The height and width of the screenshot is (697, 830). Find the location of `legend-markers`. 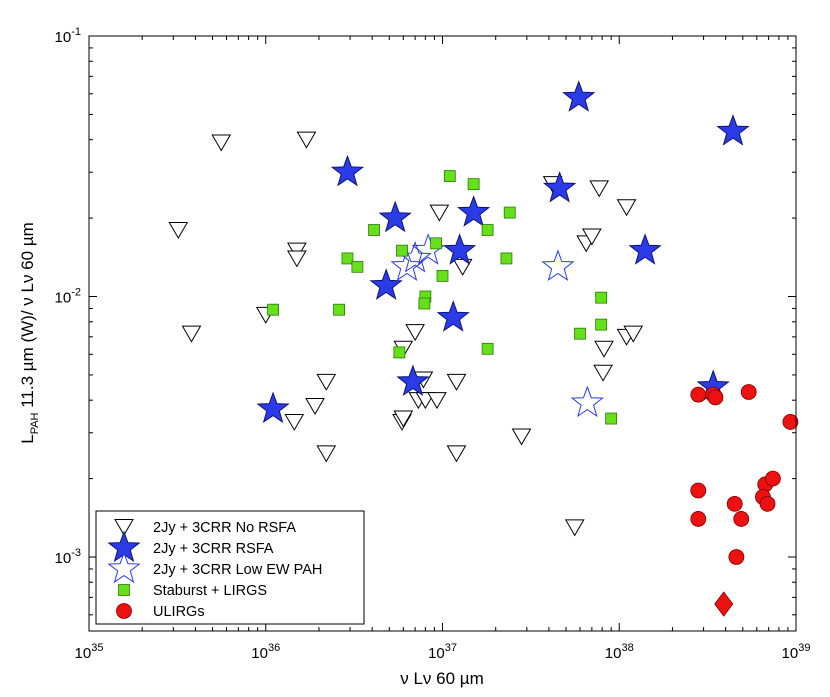

legend-markers is located at coordinates (124, 569).